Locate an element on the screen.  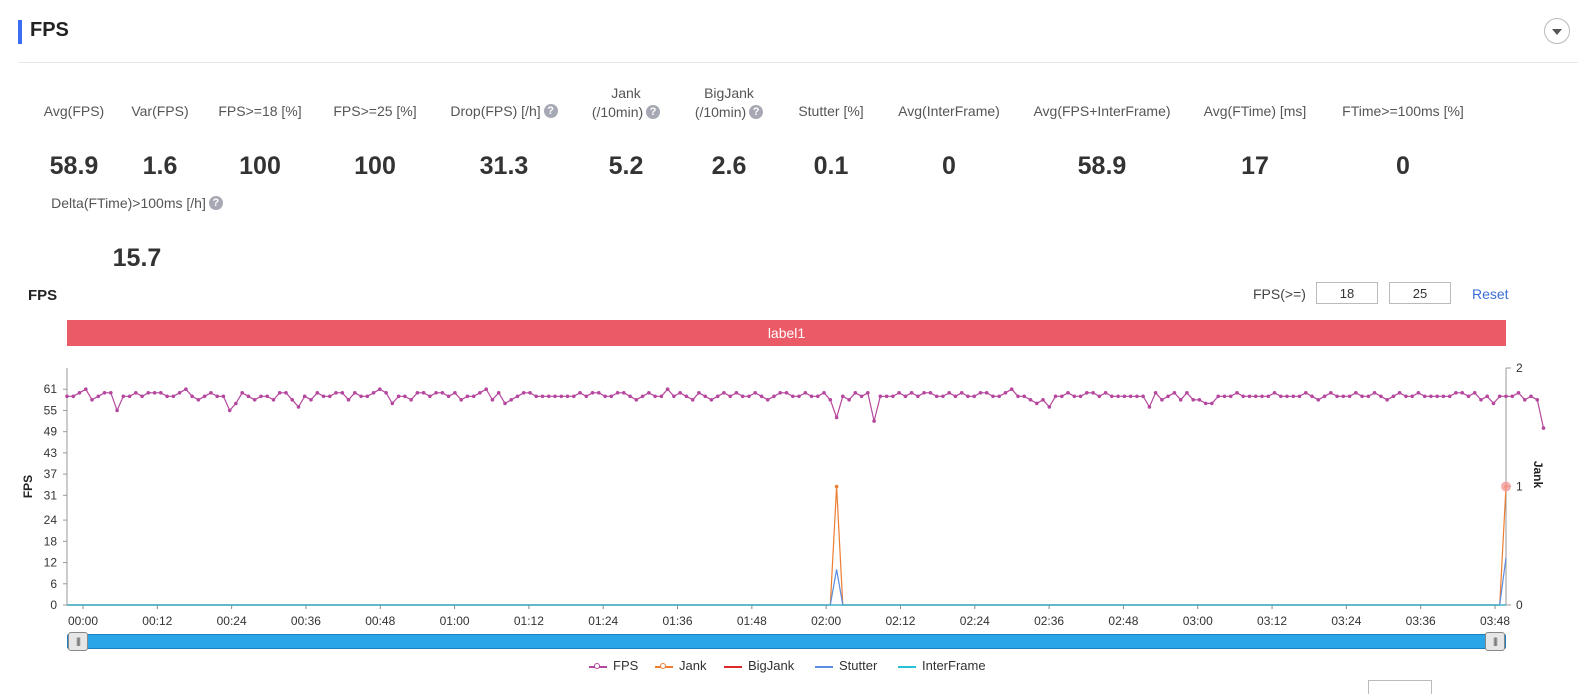
metric-avg-fps-interframe: Avg(FPS+InterFrame) 58.9 is located at coordinates (1102, 141).